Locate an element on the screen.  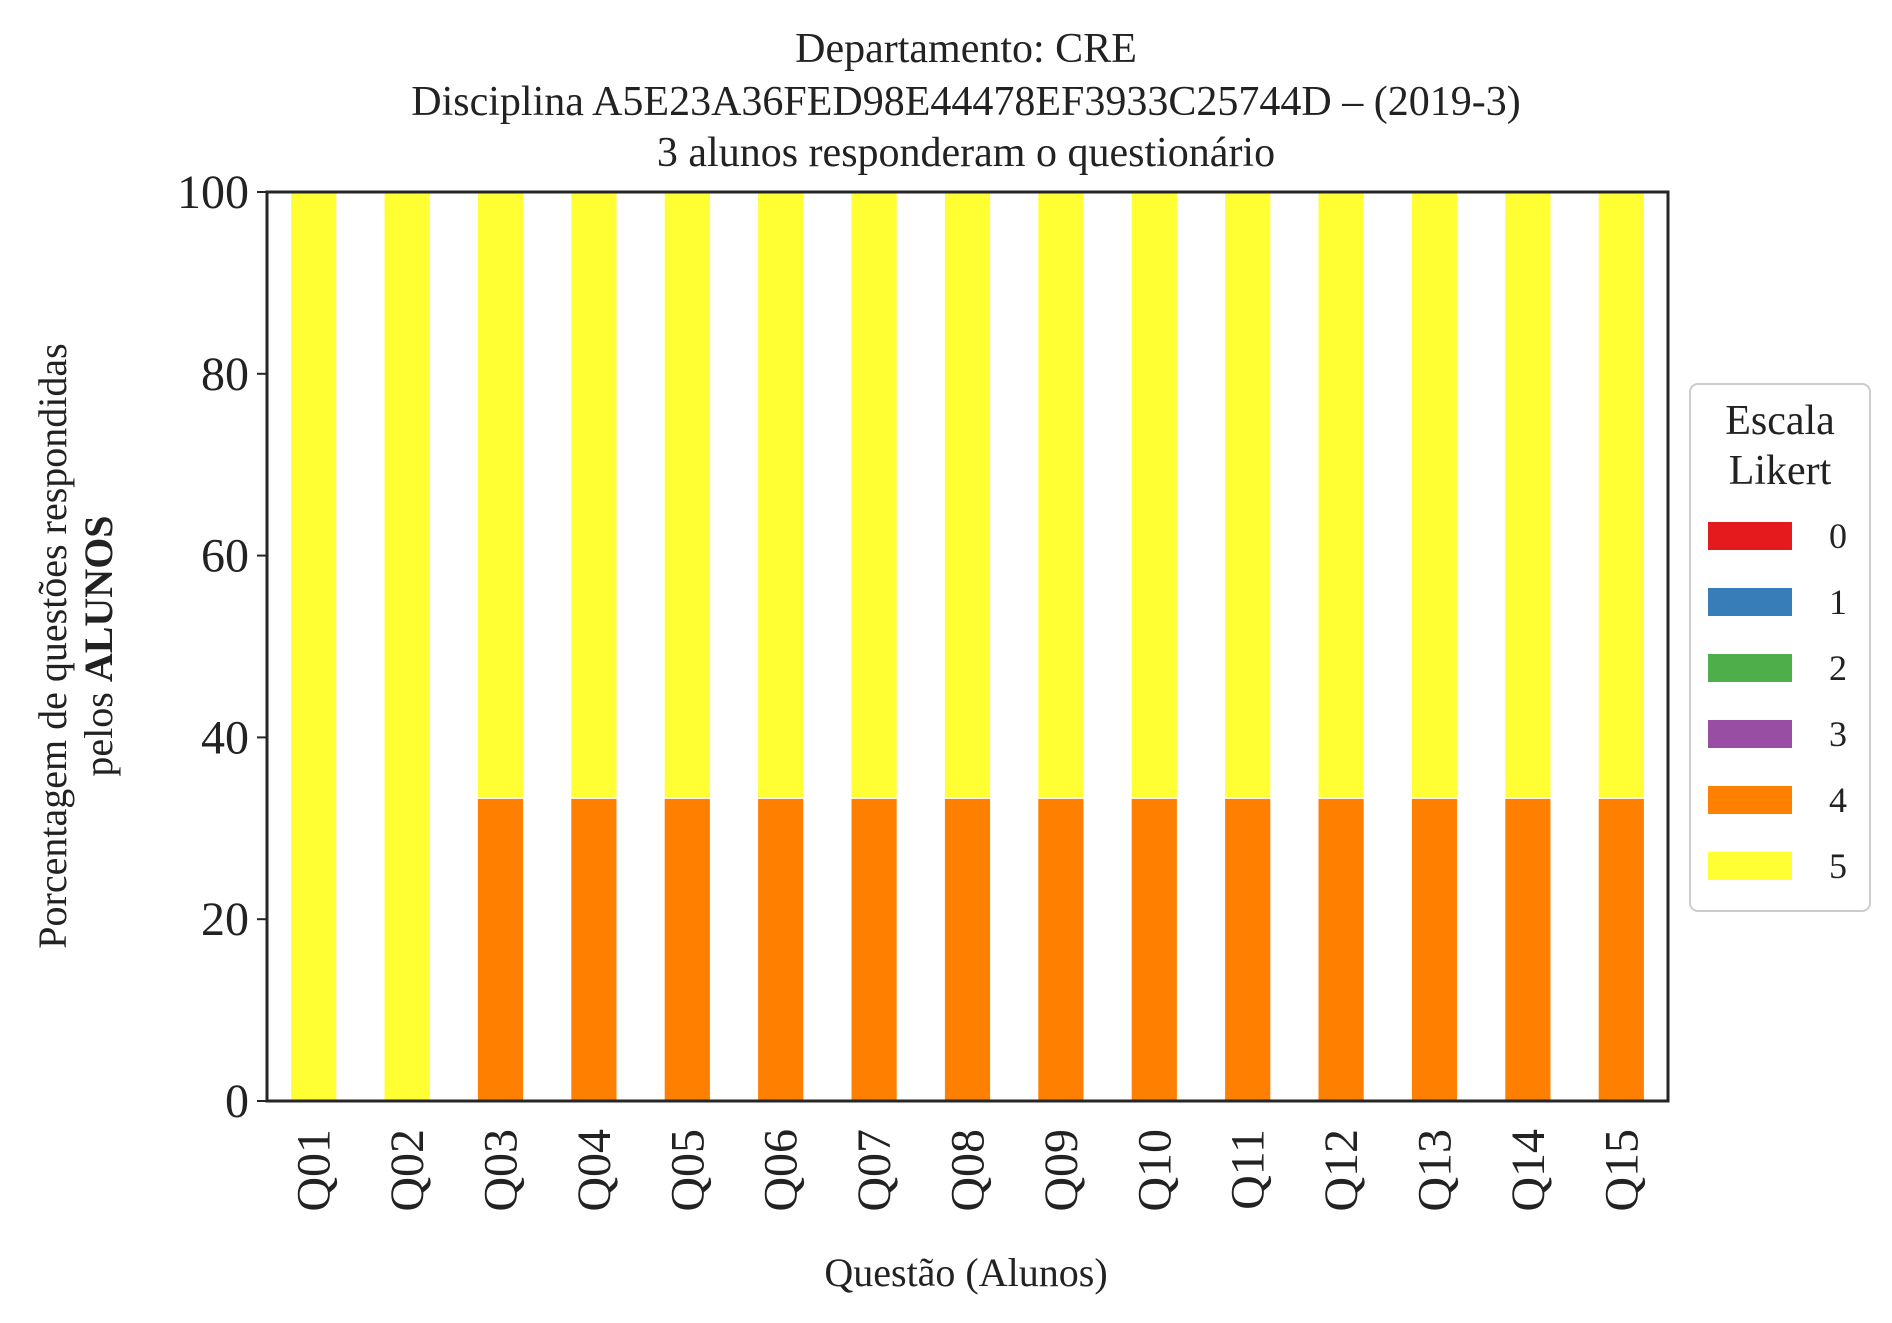
x-tick-label-Q15: Q15 is located at coordinates (1621, 1170).